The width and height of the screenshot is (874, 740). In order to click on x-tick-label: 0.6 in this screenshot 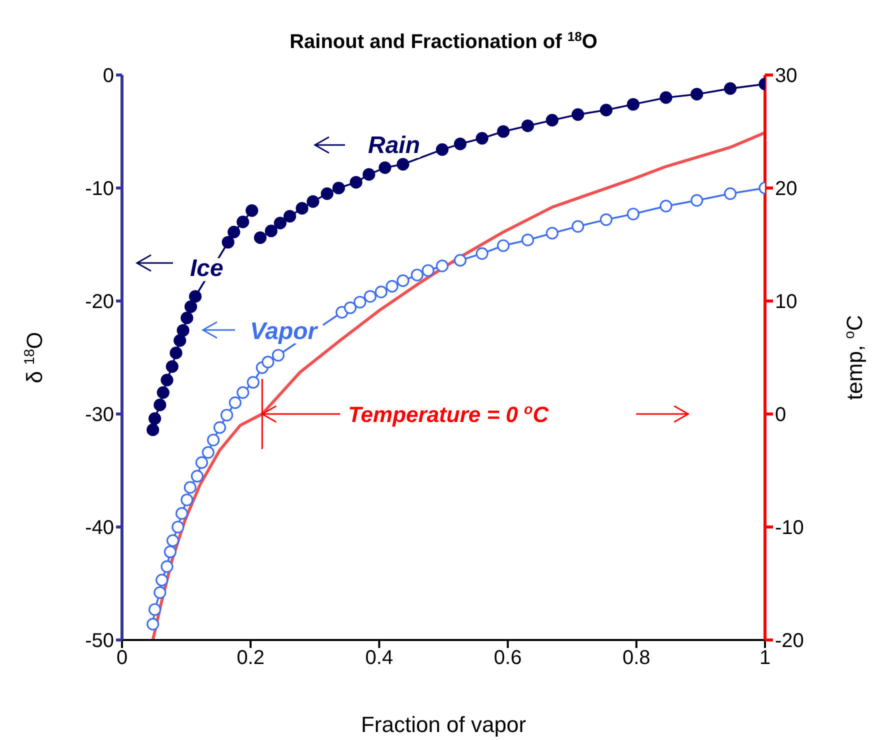, I will do `click(508, 658)`.